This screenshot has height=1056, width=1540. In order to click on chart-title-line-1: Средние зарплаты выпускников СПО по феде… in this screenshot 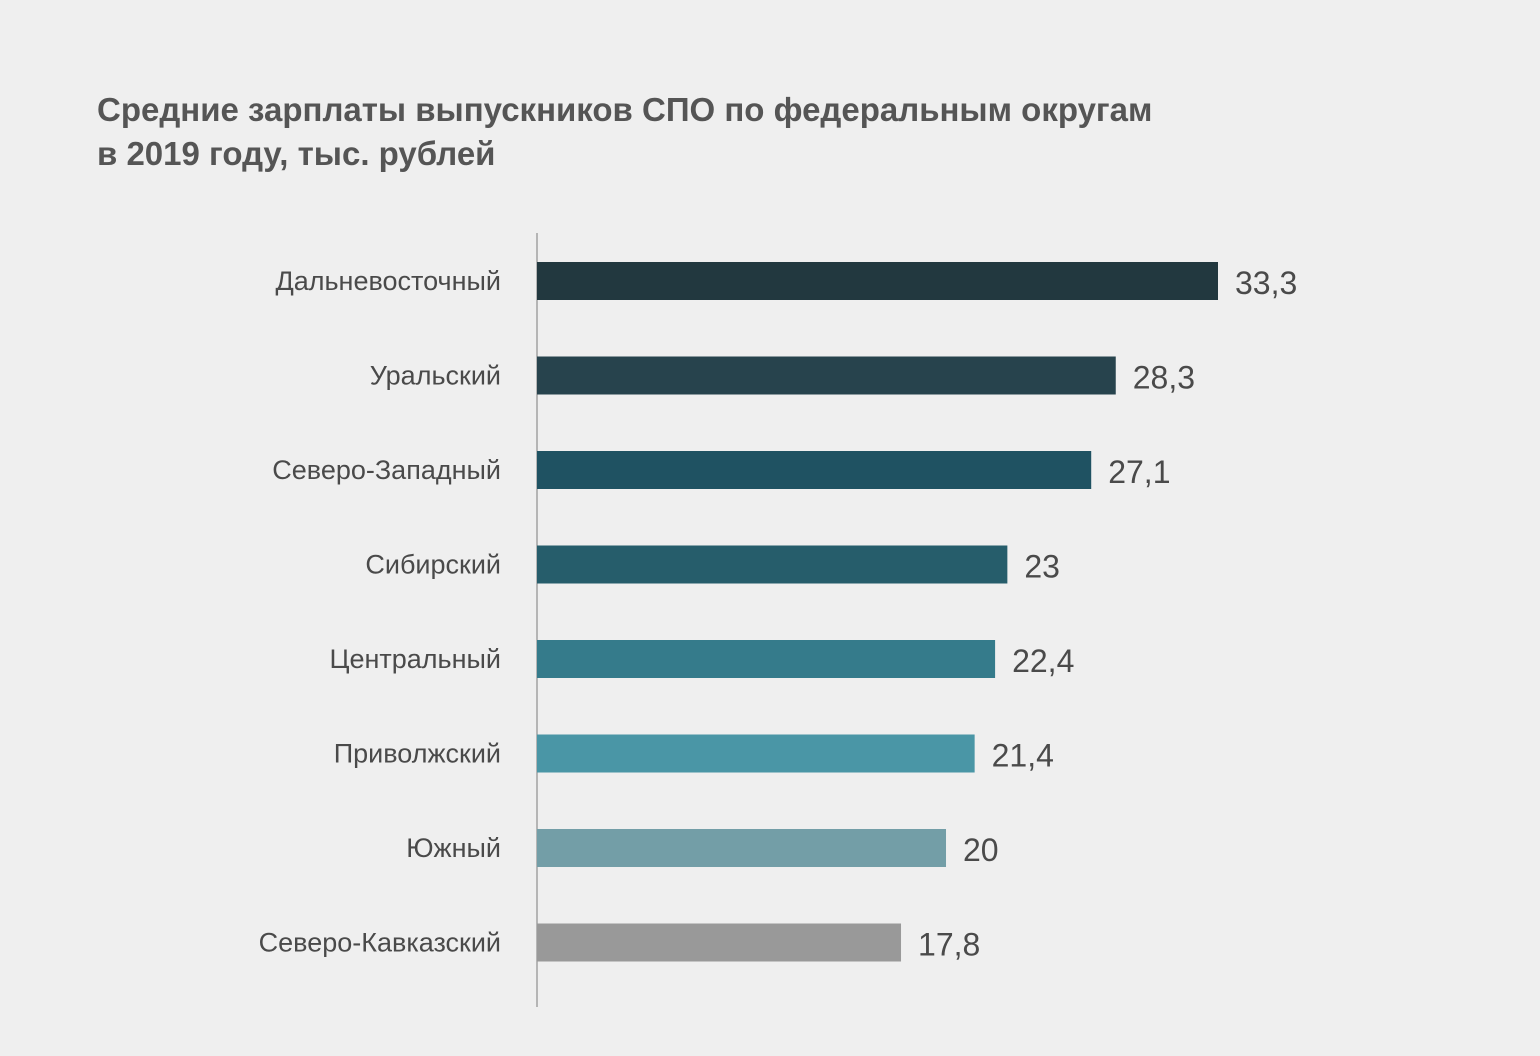, I will do `click(625, 109)`.